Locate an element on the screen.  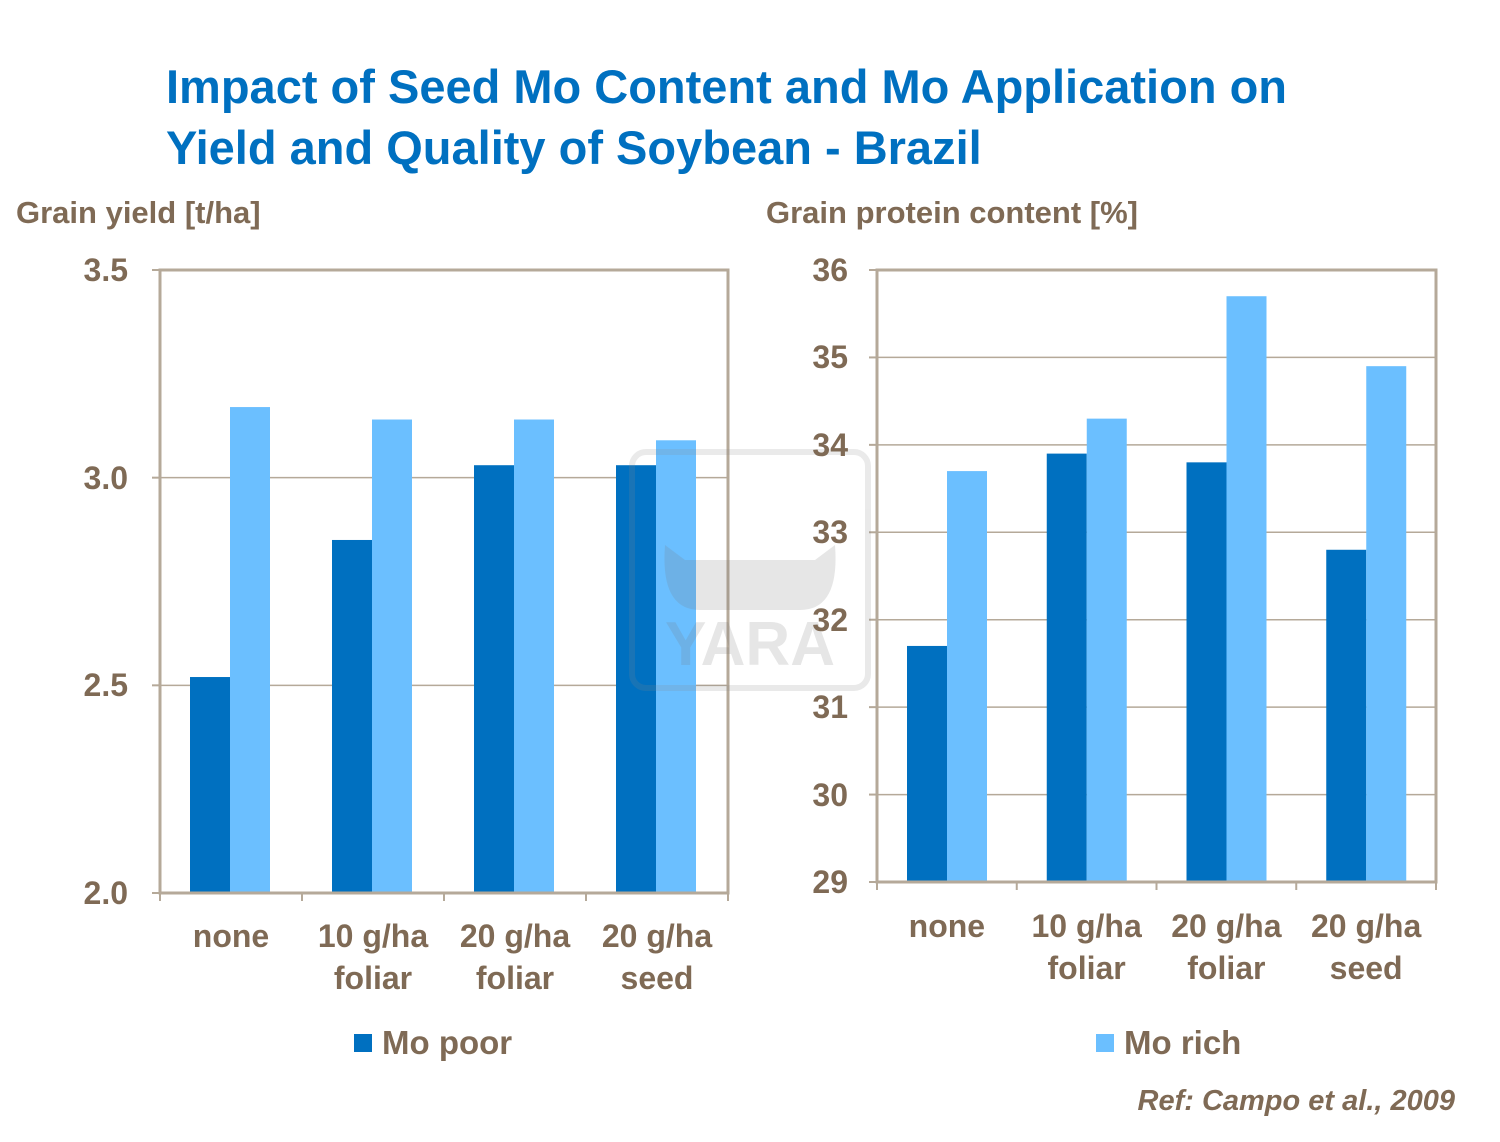
legend-item-mo-rich: Mo rich is located at coordinates (1168, 1043).